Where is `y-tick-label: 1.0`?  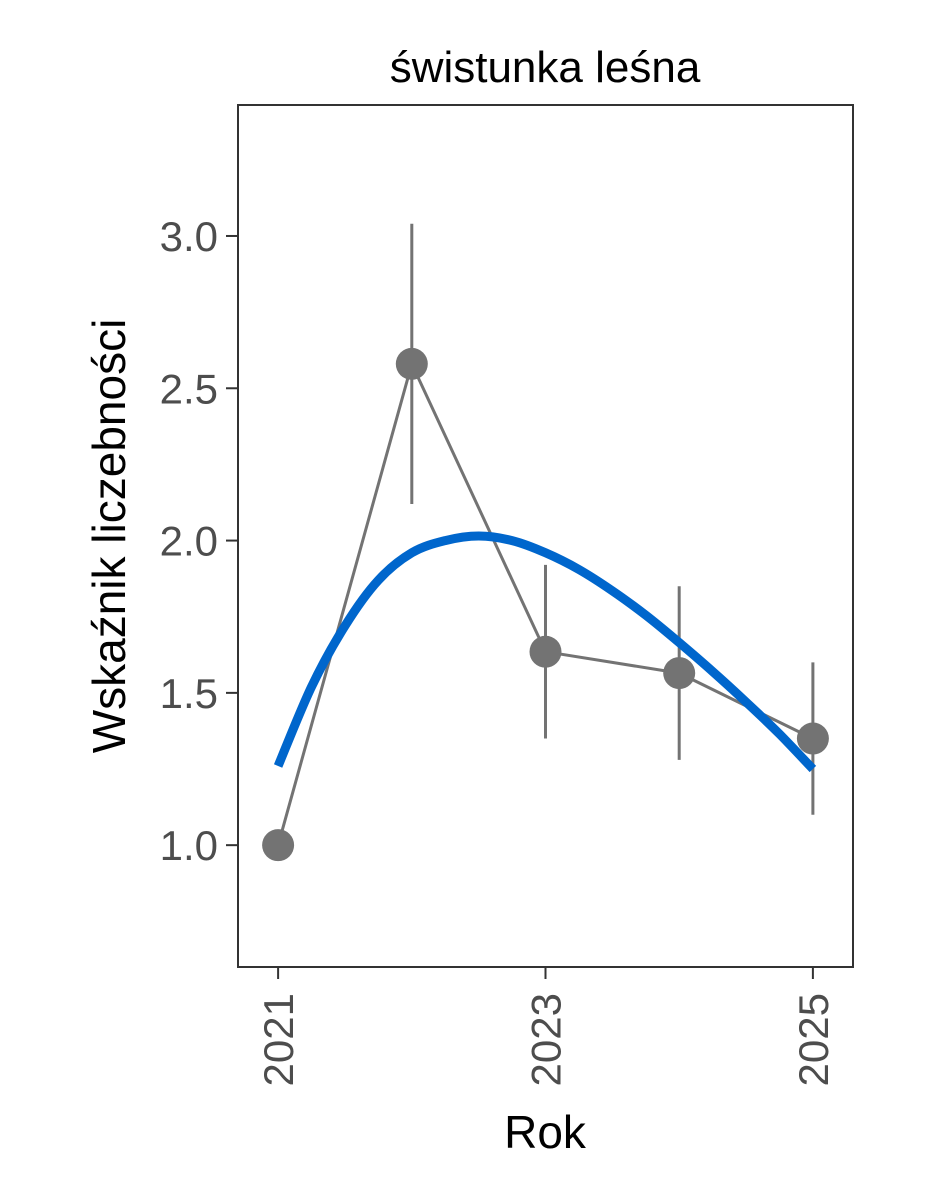
y-tick-label: 1.0 is located at coordinates (189, 845).